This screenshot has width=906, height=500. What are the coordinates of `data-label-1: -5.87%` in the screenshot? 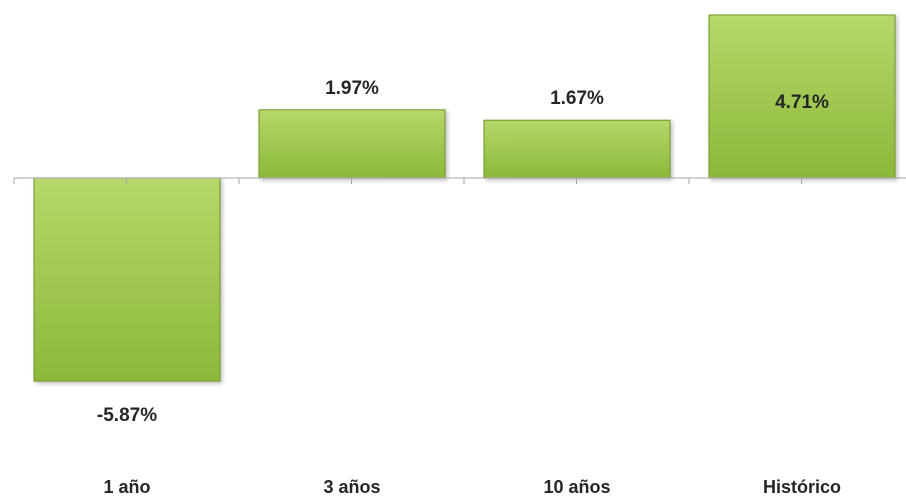 It's located at (127, 415).